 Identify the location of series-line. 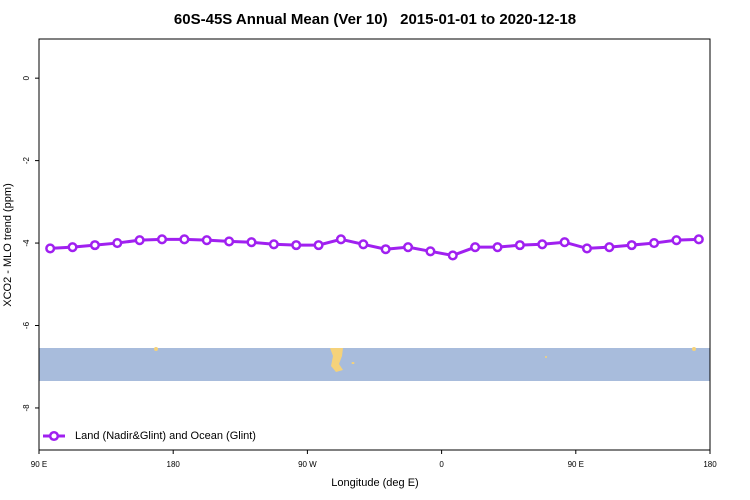
(374, 247).